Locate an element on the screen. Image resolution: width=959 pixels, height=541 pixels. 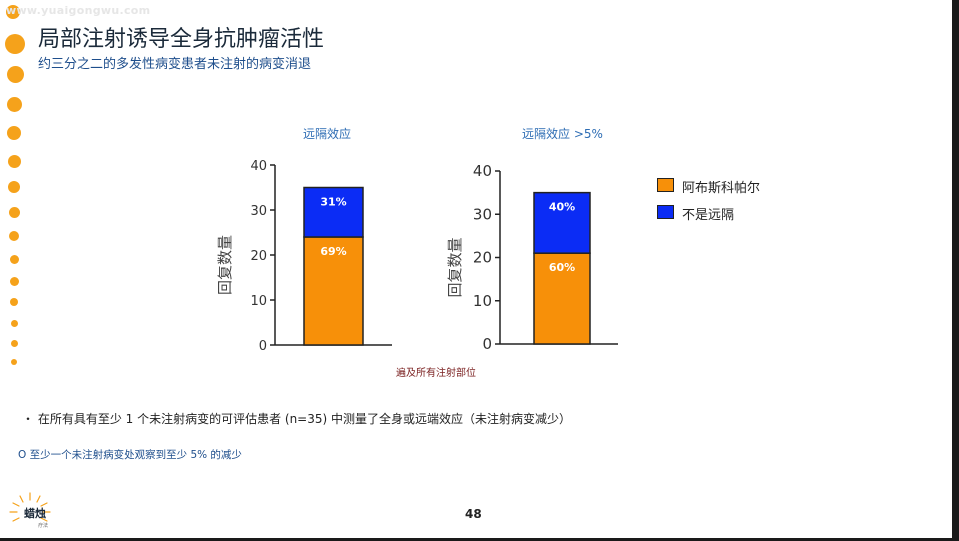
chart-1-title: 远隔效应 is located at coordinates (327, 134).